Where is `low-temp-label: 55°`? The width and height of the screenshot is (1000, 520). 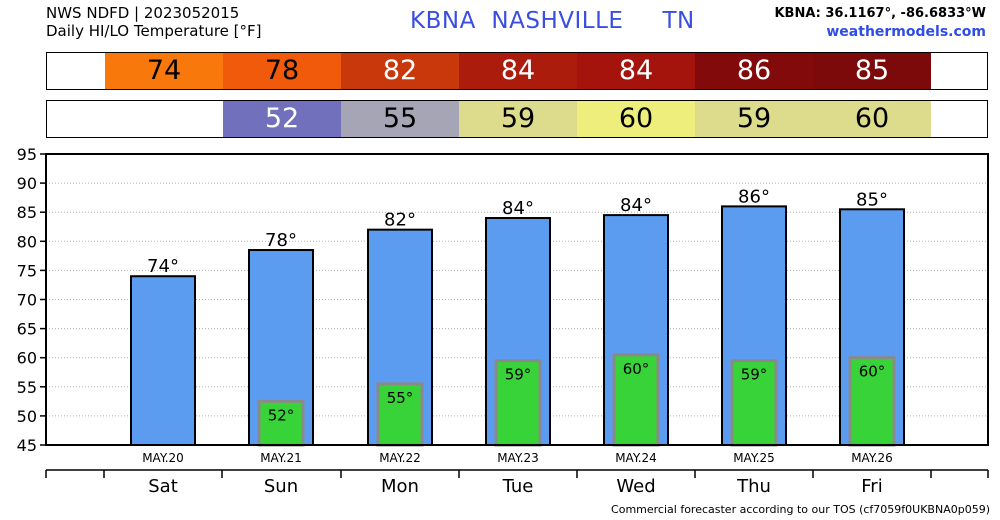 low-temp-label: 55° is located at coordinates (400, 398).